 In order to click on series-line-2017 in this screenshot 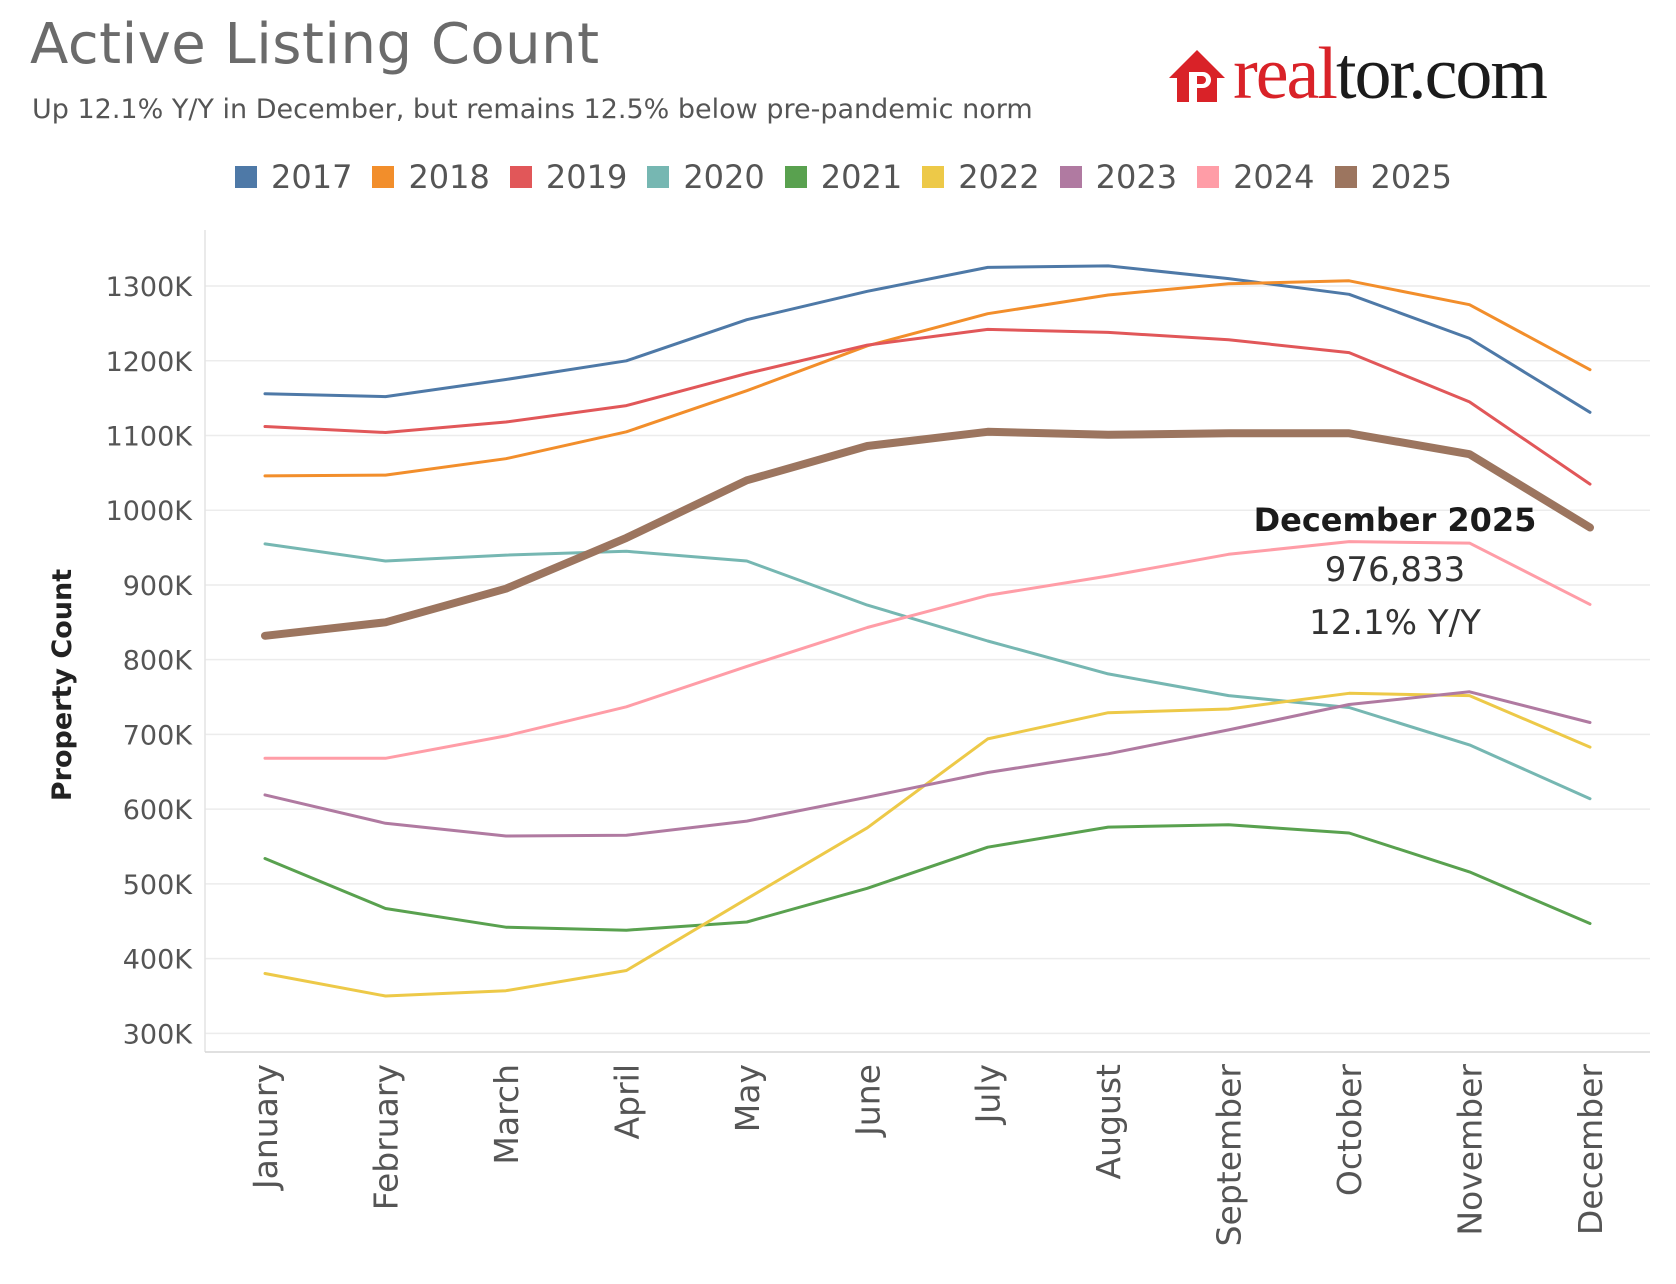, I will do `click(927, 339)`.